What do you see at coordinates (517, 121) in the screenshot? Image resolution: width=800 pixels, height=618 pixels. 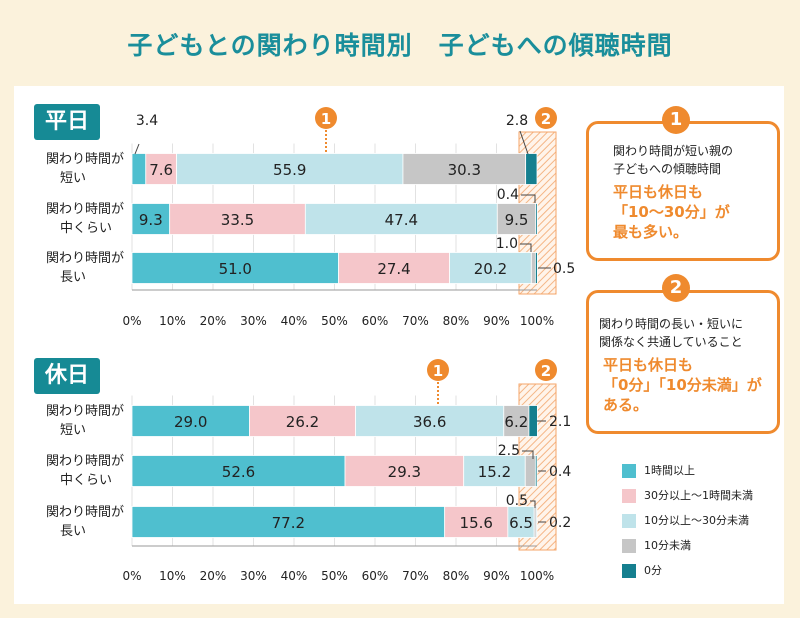 I see `data-label: 2.8` at bounding box center [517, 121].